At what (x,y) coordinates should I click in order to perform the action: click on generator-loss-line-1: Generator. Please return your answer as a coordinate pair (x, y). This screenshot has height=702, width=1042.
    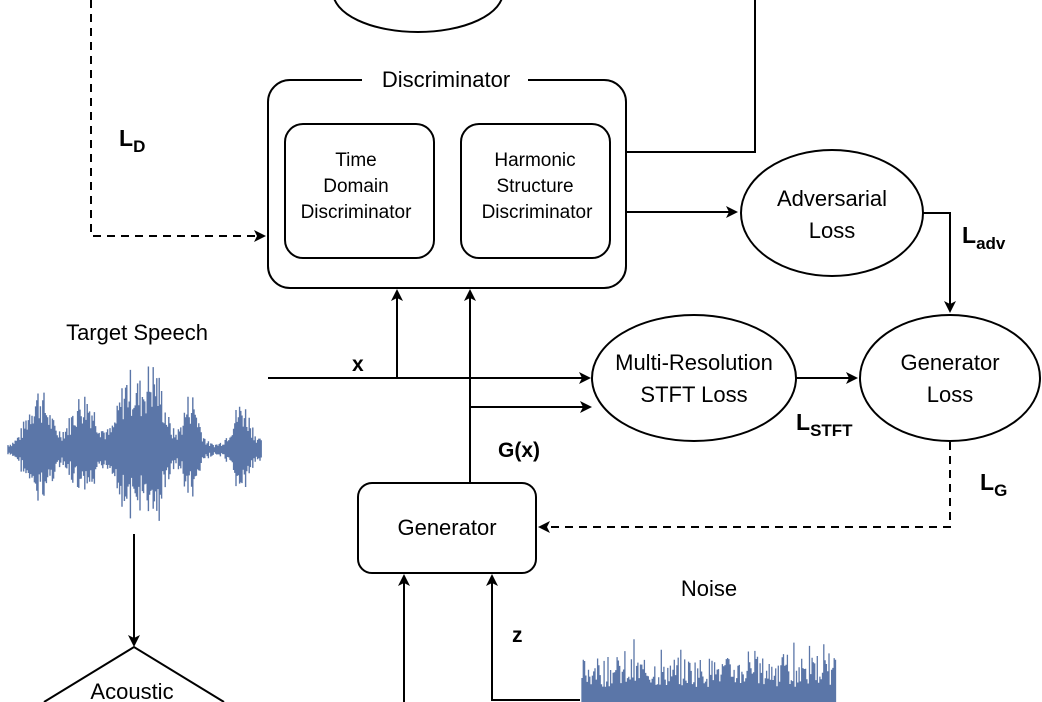
    Looking at the image, I should click on (949, 362).